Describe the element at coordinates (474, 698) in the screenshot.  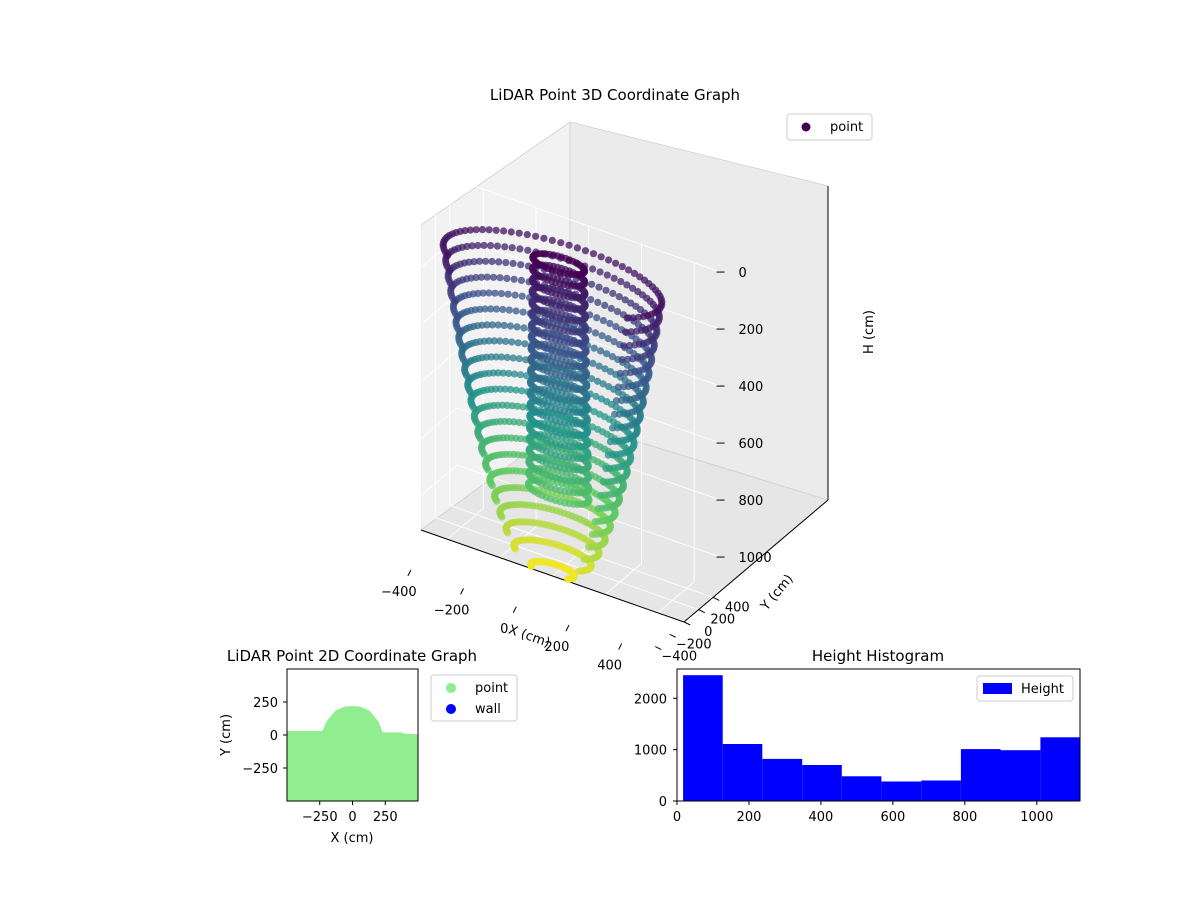
I see `legend-2d: point wall` at that location.